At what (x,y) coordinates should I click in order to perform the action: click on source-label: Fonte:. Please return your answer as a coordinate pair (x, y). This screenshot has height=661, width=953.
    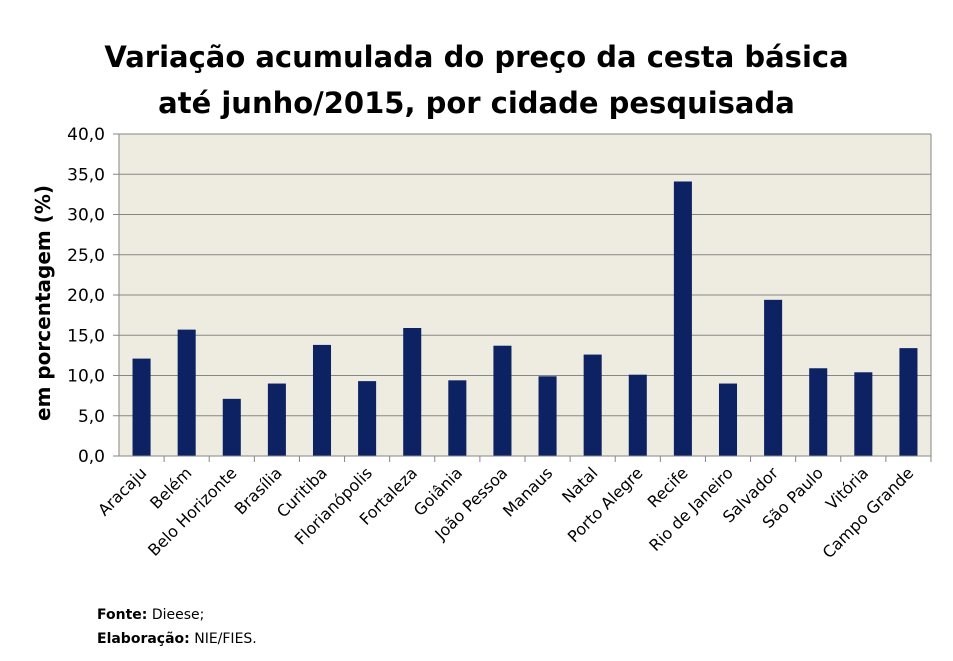
    Looking at the image, I should click on (122, 615).